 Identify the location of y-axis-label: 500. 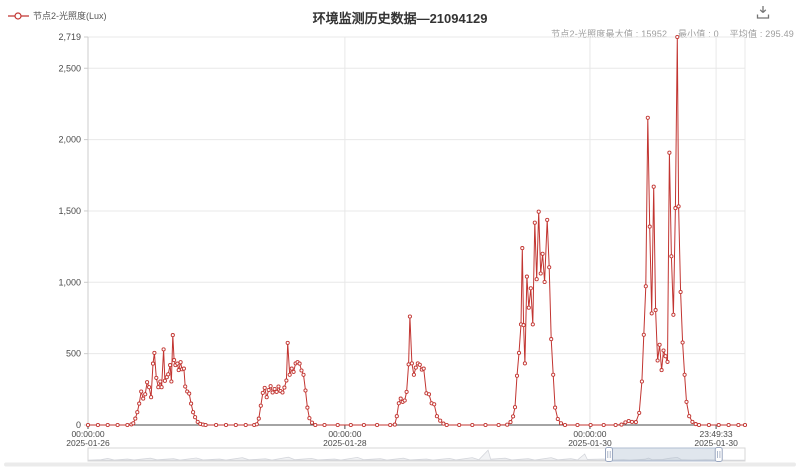
(73, 354).